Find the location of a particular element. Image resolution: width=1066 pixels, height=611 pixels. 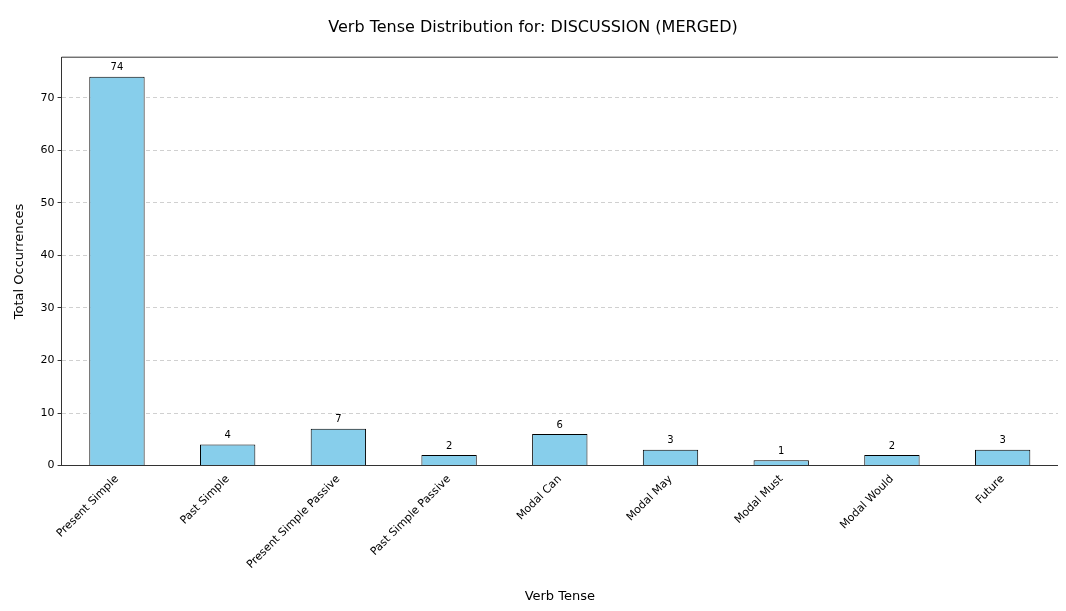

chart-title: Verb Tense Distribution for: DISCUSSION (MERGED) is located at coordinates (533, 26).